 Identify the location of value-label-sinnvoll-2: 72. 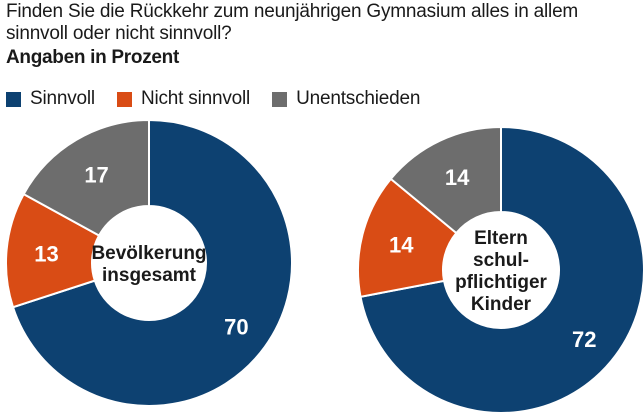
(584, 339).